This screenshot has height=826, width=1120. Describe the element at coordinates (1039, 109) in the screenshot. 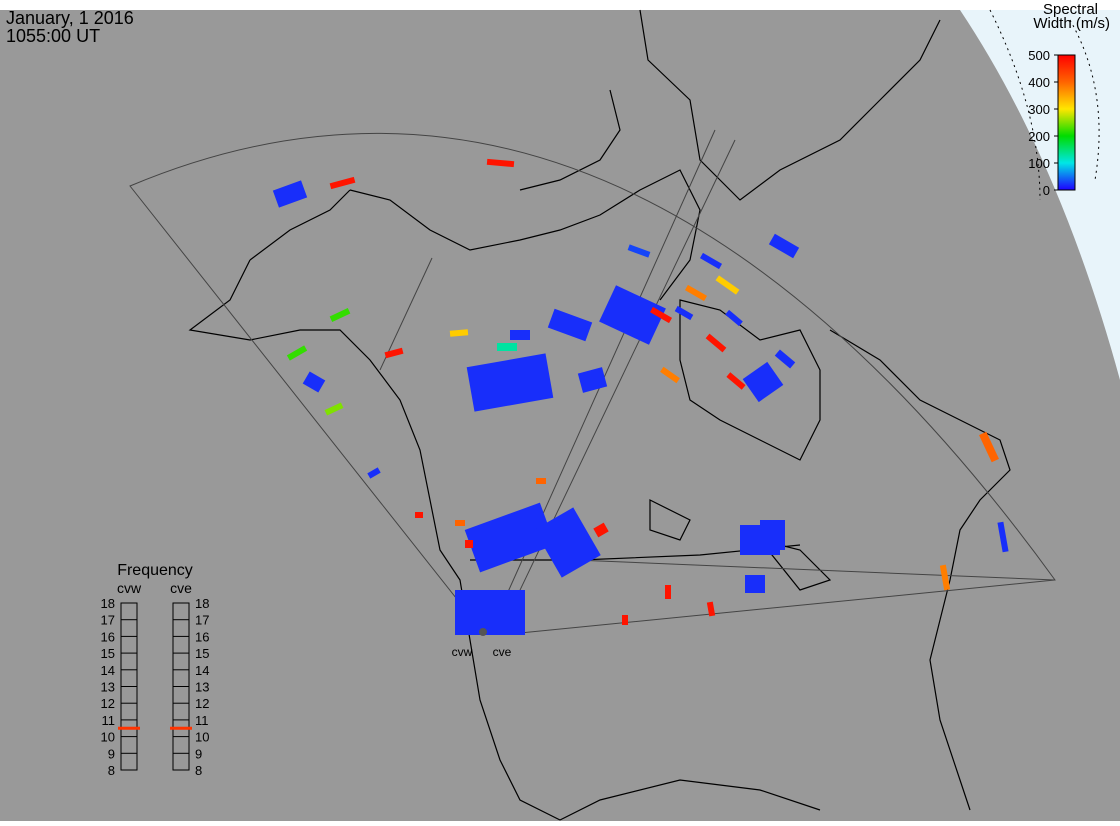

I see `colorbar-tick-label: 300` at that location.